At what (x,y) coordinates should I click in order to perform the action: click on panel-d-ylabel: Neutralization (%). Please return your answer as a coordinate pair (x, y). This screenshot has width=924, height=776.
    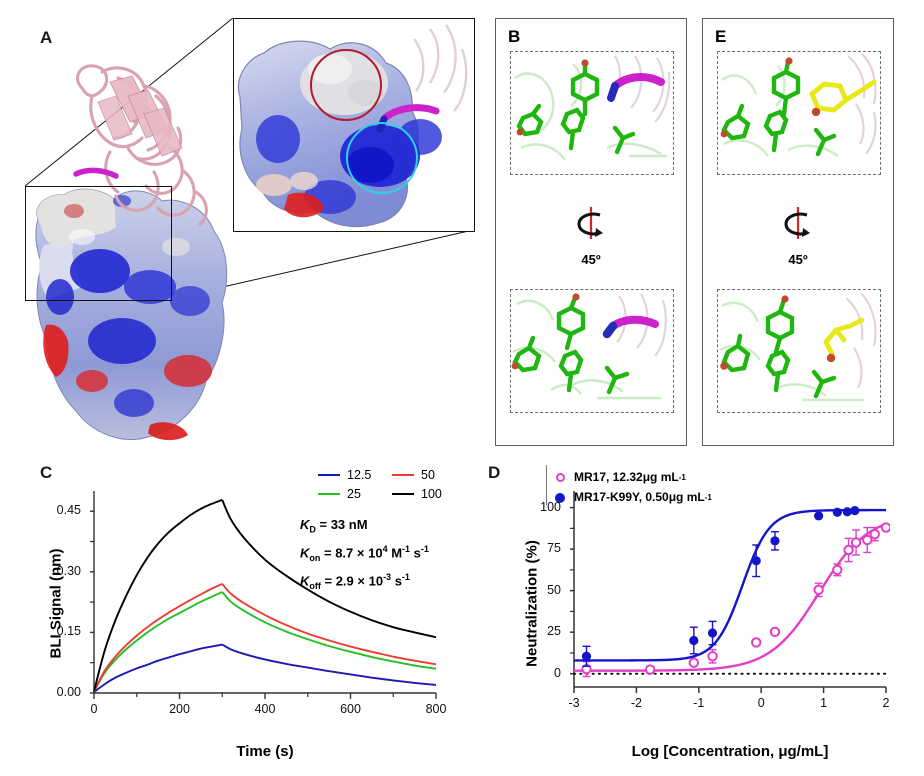
    Looking at the image, I should click on (532, 603).